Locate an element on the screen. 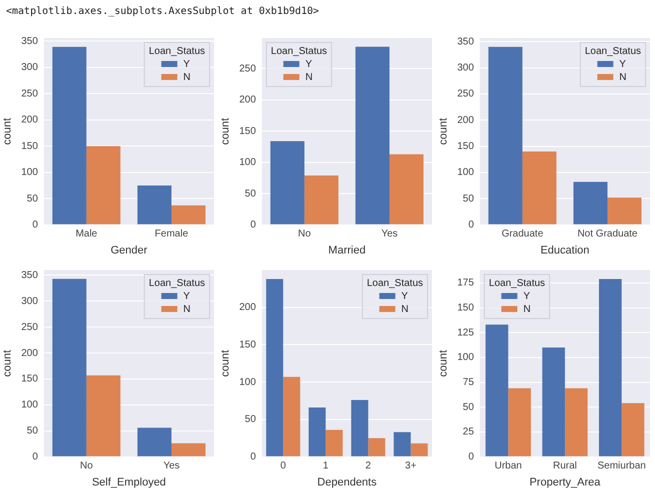  x-axis-title: Property_Area is located at coordinates (565, 482).